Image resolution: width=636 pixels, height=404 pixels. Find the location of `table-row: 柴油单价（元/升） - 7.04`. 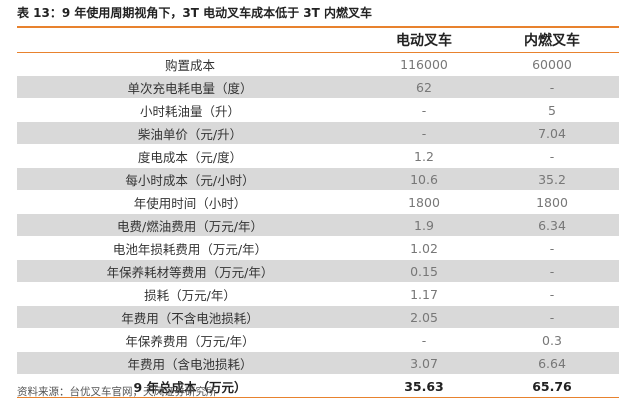

table-row: 柴油单价（元/升） - 7.04 is located at coordinates (318, 133).